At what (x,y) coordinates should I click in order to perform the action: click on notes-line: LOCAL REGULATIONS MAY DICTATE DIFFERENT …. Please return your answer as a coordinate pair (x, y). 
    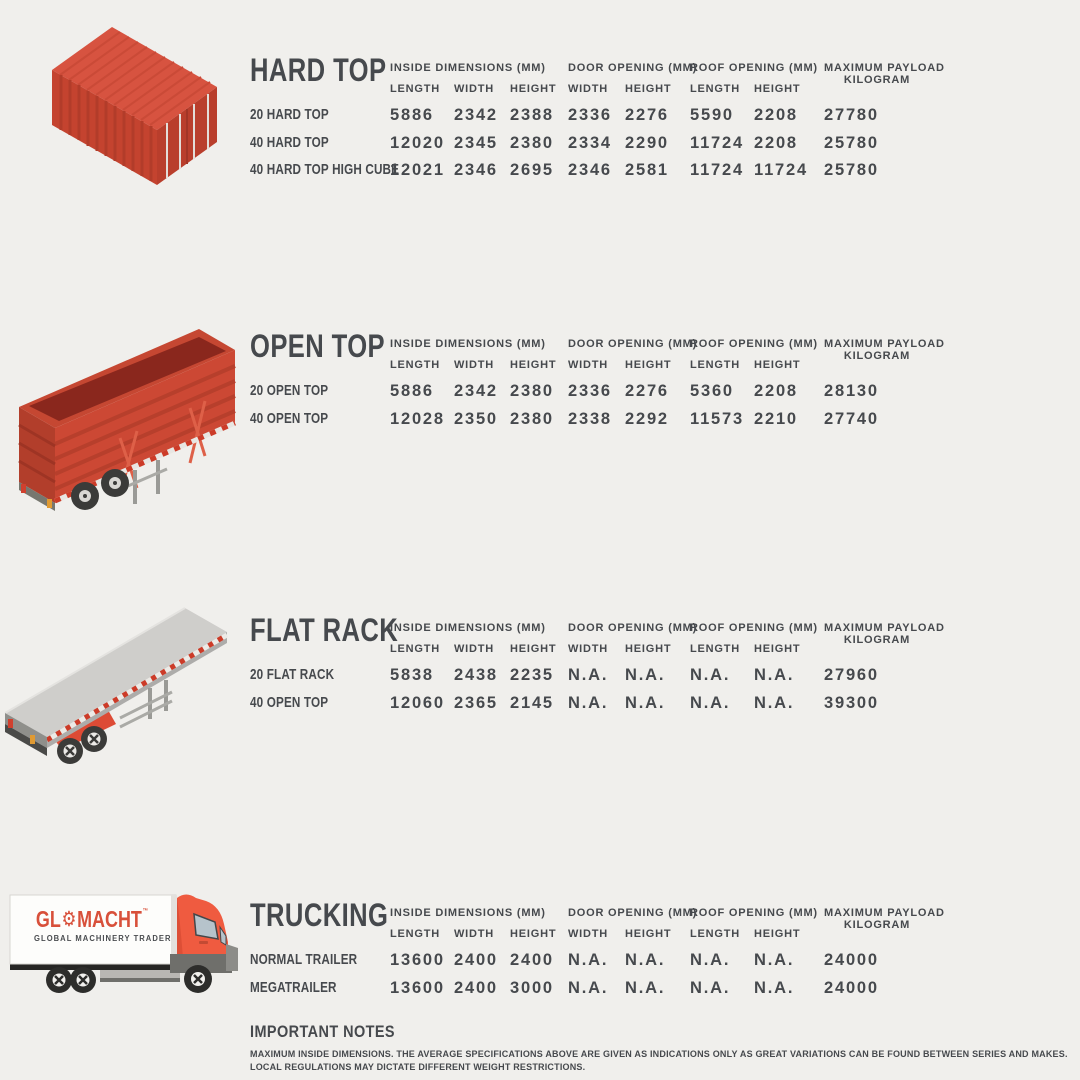
    Looking at the image, I should click on (418, 1067).